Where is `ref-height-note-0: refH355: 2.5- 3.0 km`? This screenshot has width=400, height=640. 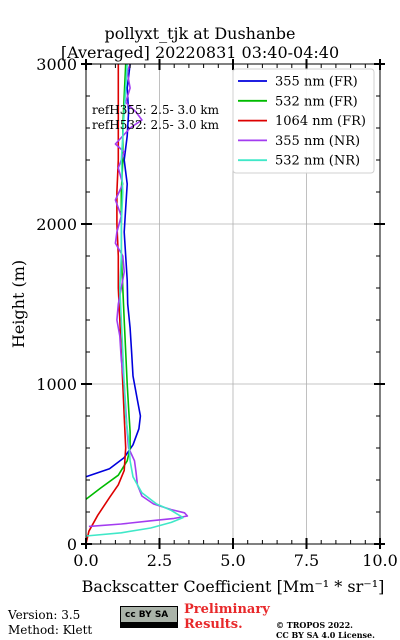
ref-height-note-0: refH355: 2.5- 3.0 km is located at coordinates (156, 110).